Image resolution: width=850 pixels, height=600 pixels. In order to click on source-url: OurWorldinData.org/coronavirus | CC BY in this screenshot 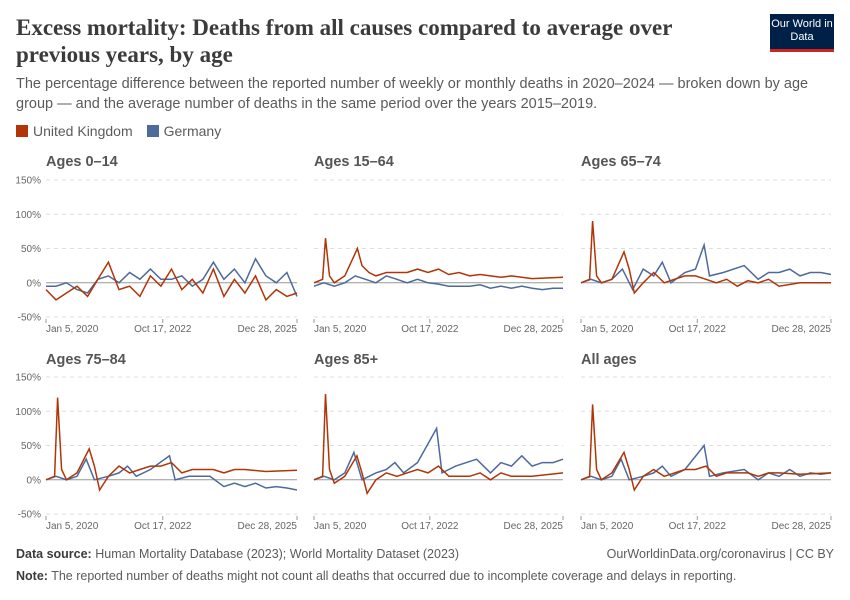, I will do `click(720, 554)`.